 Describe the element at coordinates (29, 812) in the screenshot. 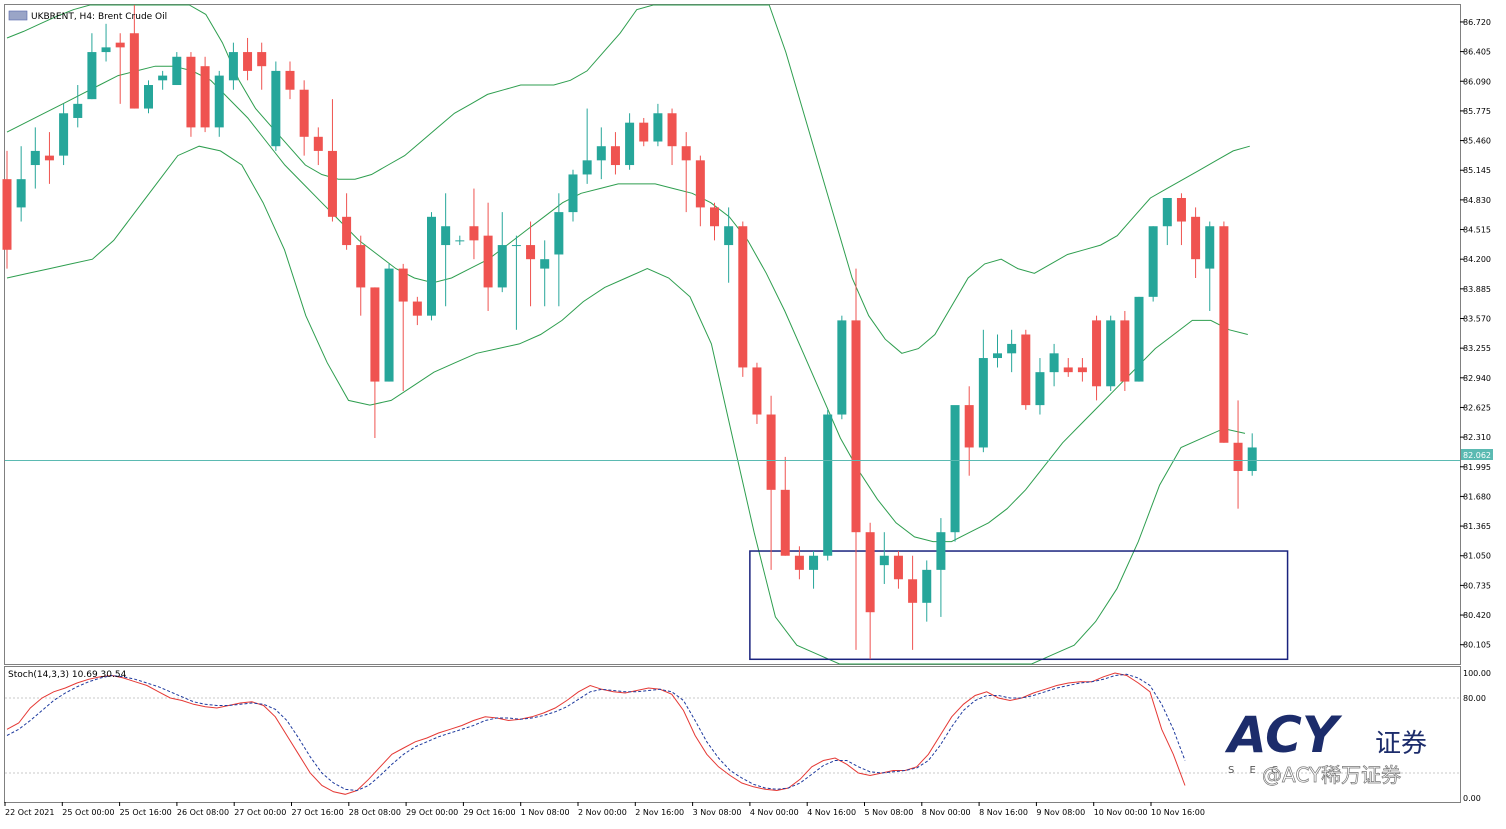

I see `x-tick-label: 22 Oct 2021` at that location.